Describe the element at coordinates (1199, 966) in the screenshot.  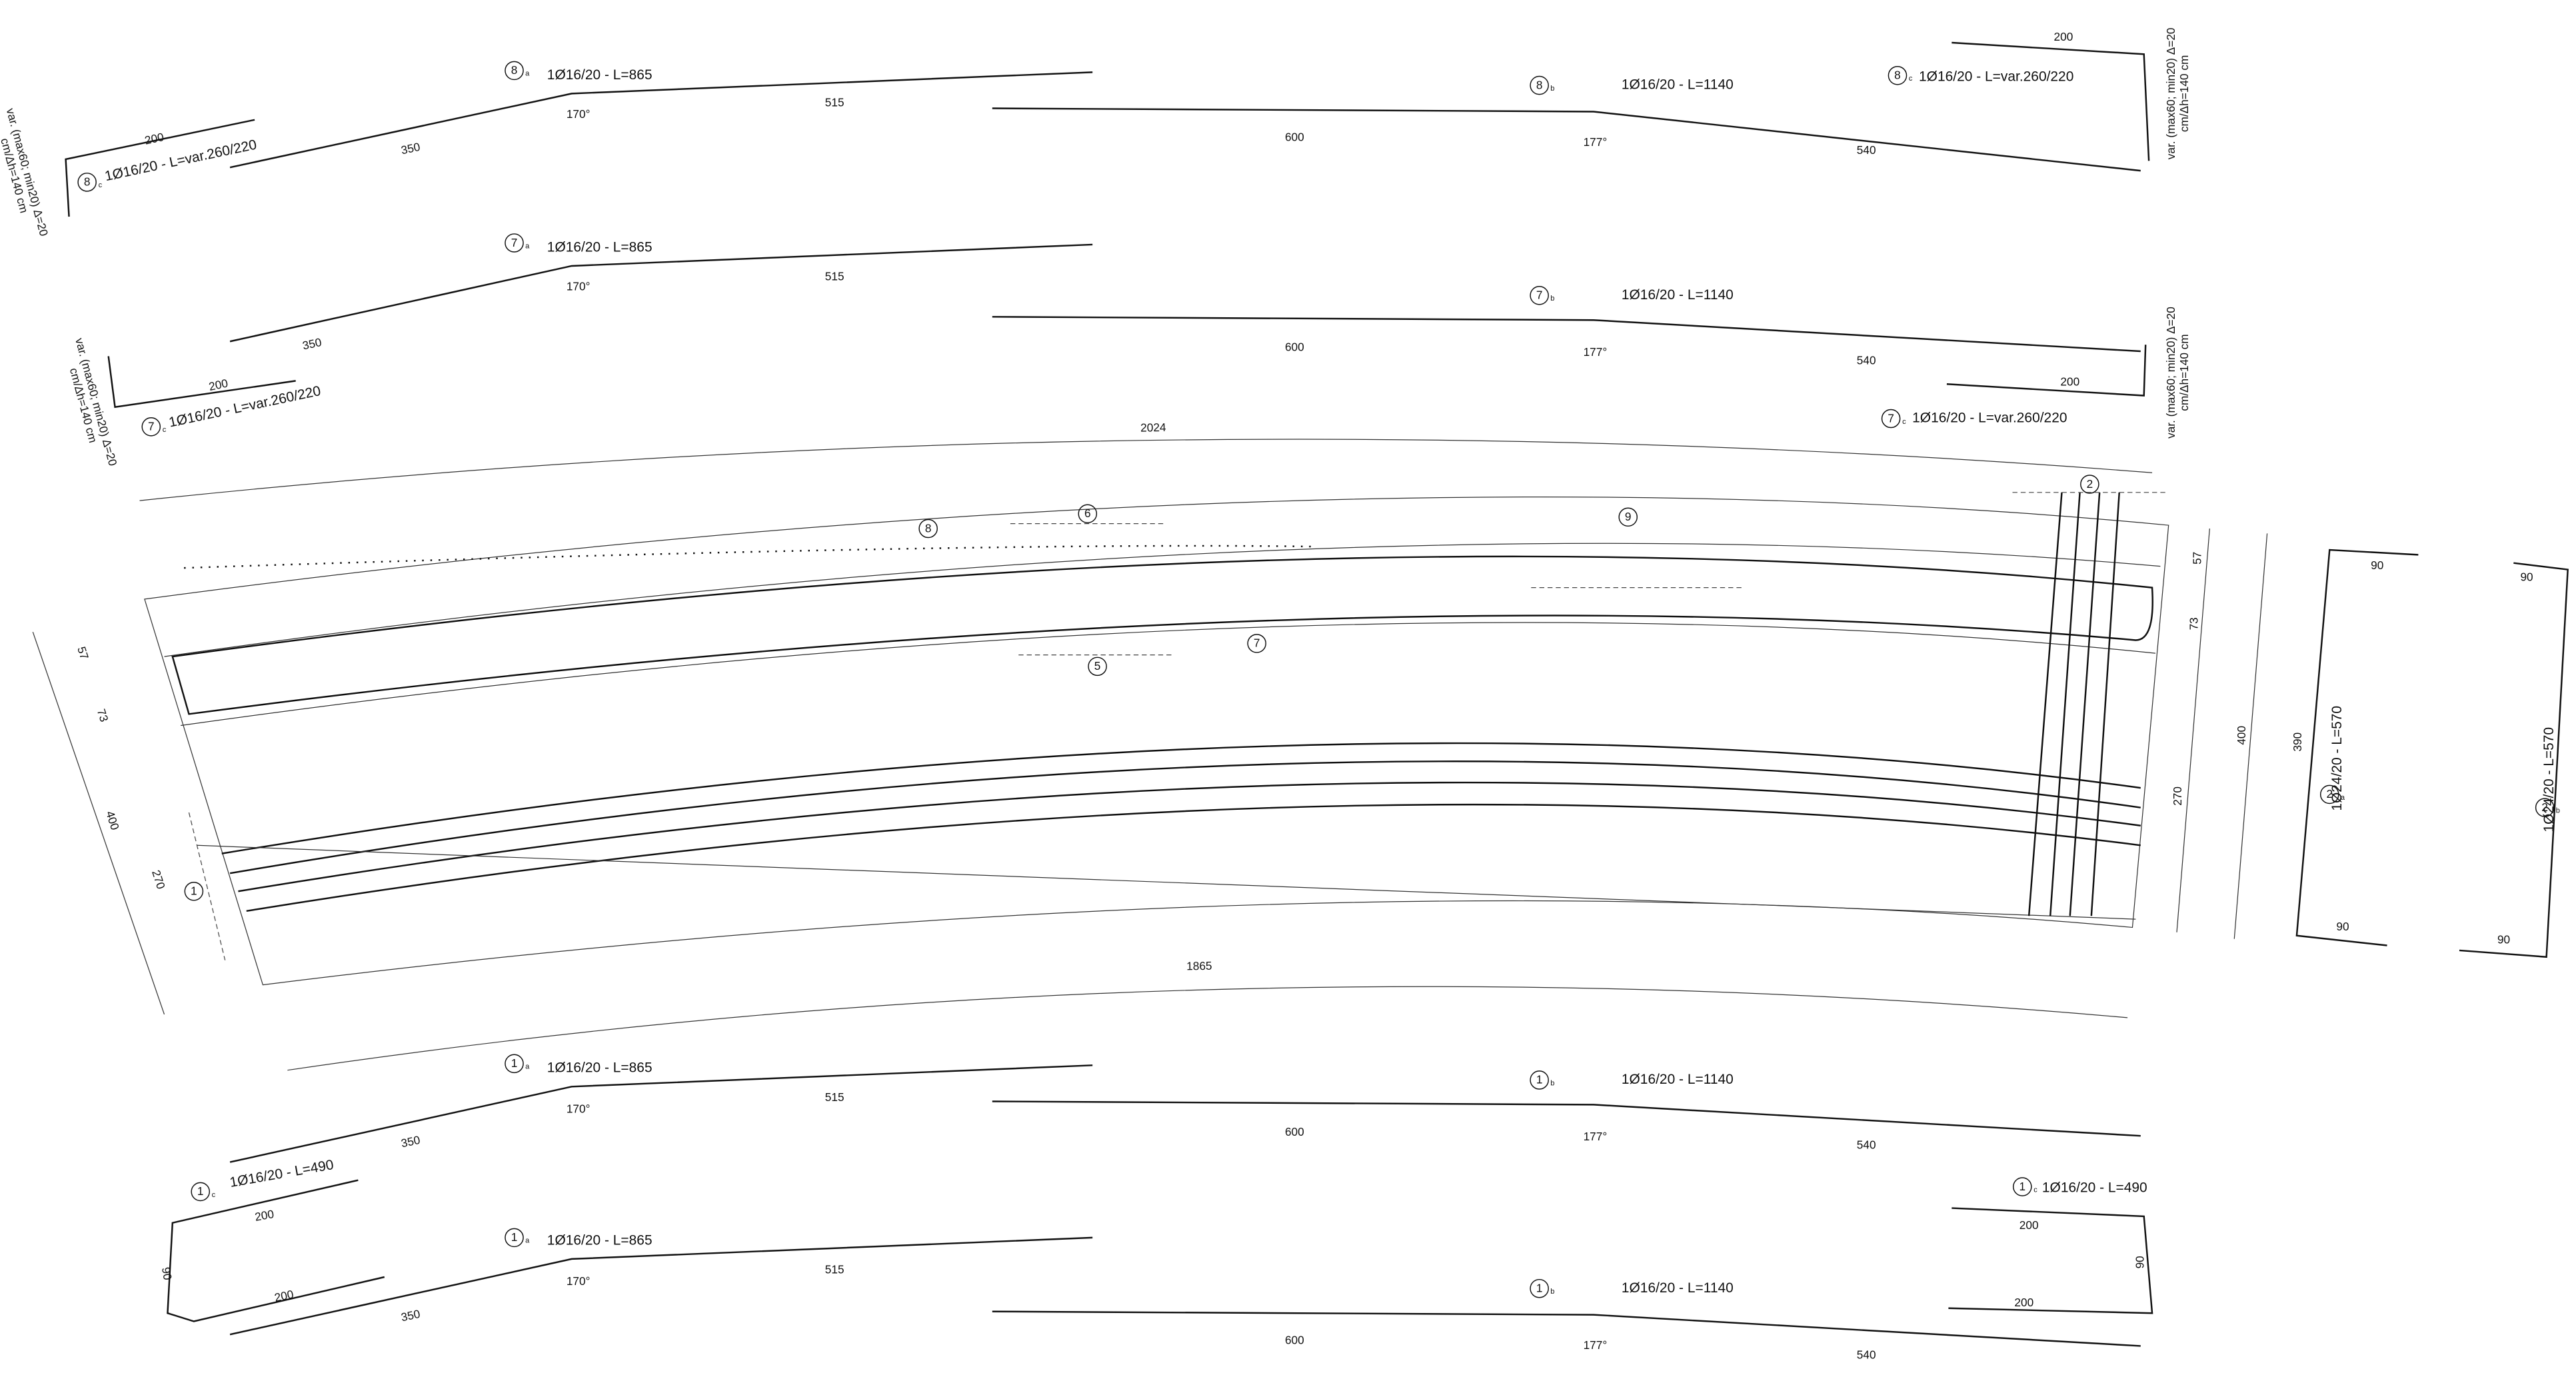
I see `dimension: 1865` at that location.